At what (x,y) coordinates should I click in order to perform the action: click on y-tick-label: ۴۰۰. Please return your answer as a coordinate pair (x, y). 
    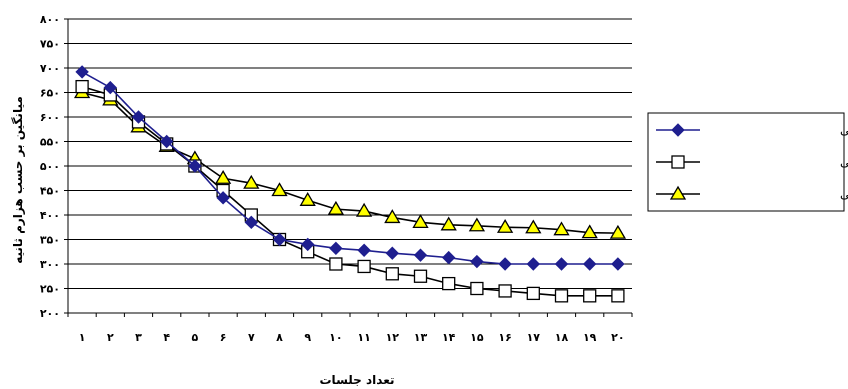
    Looking at the image, I should click on (50, 215).